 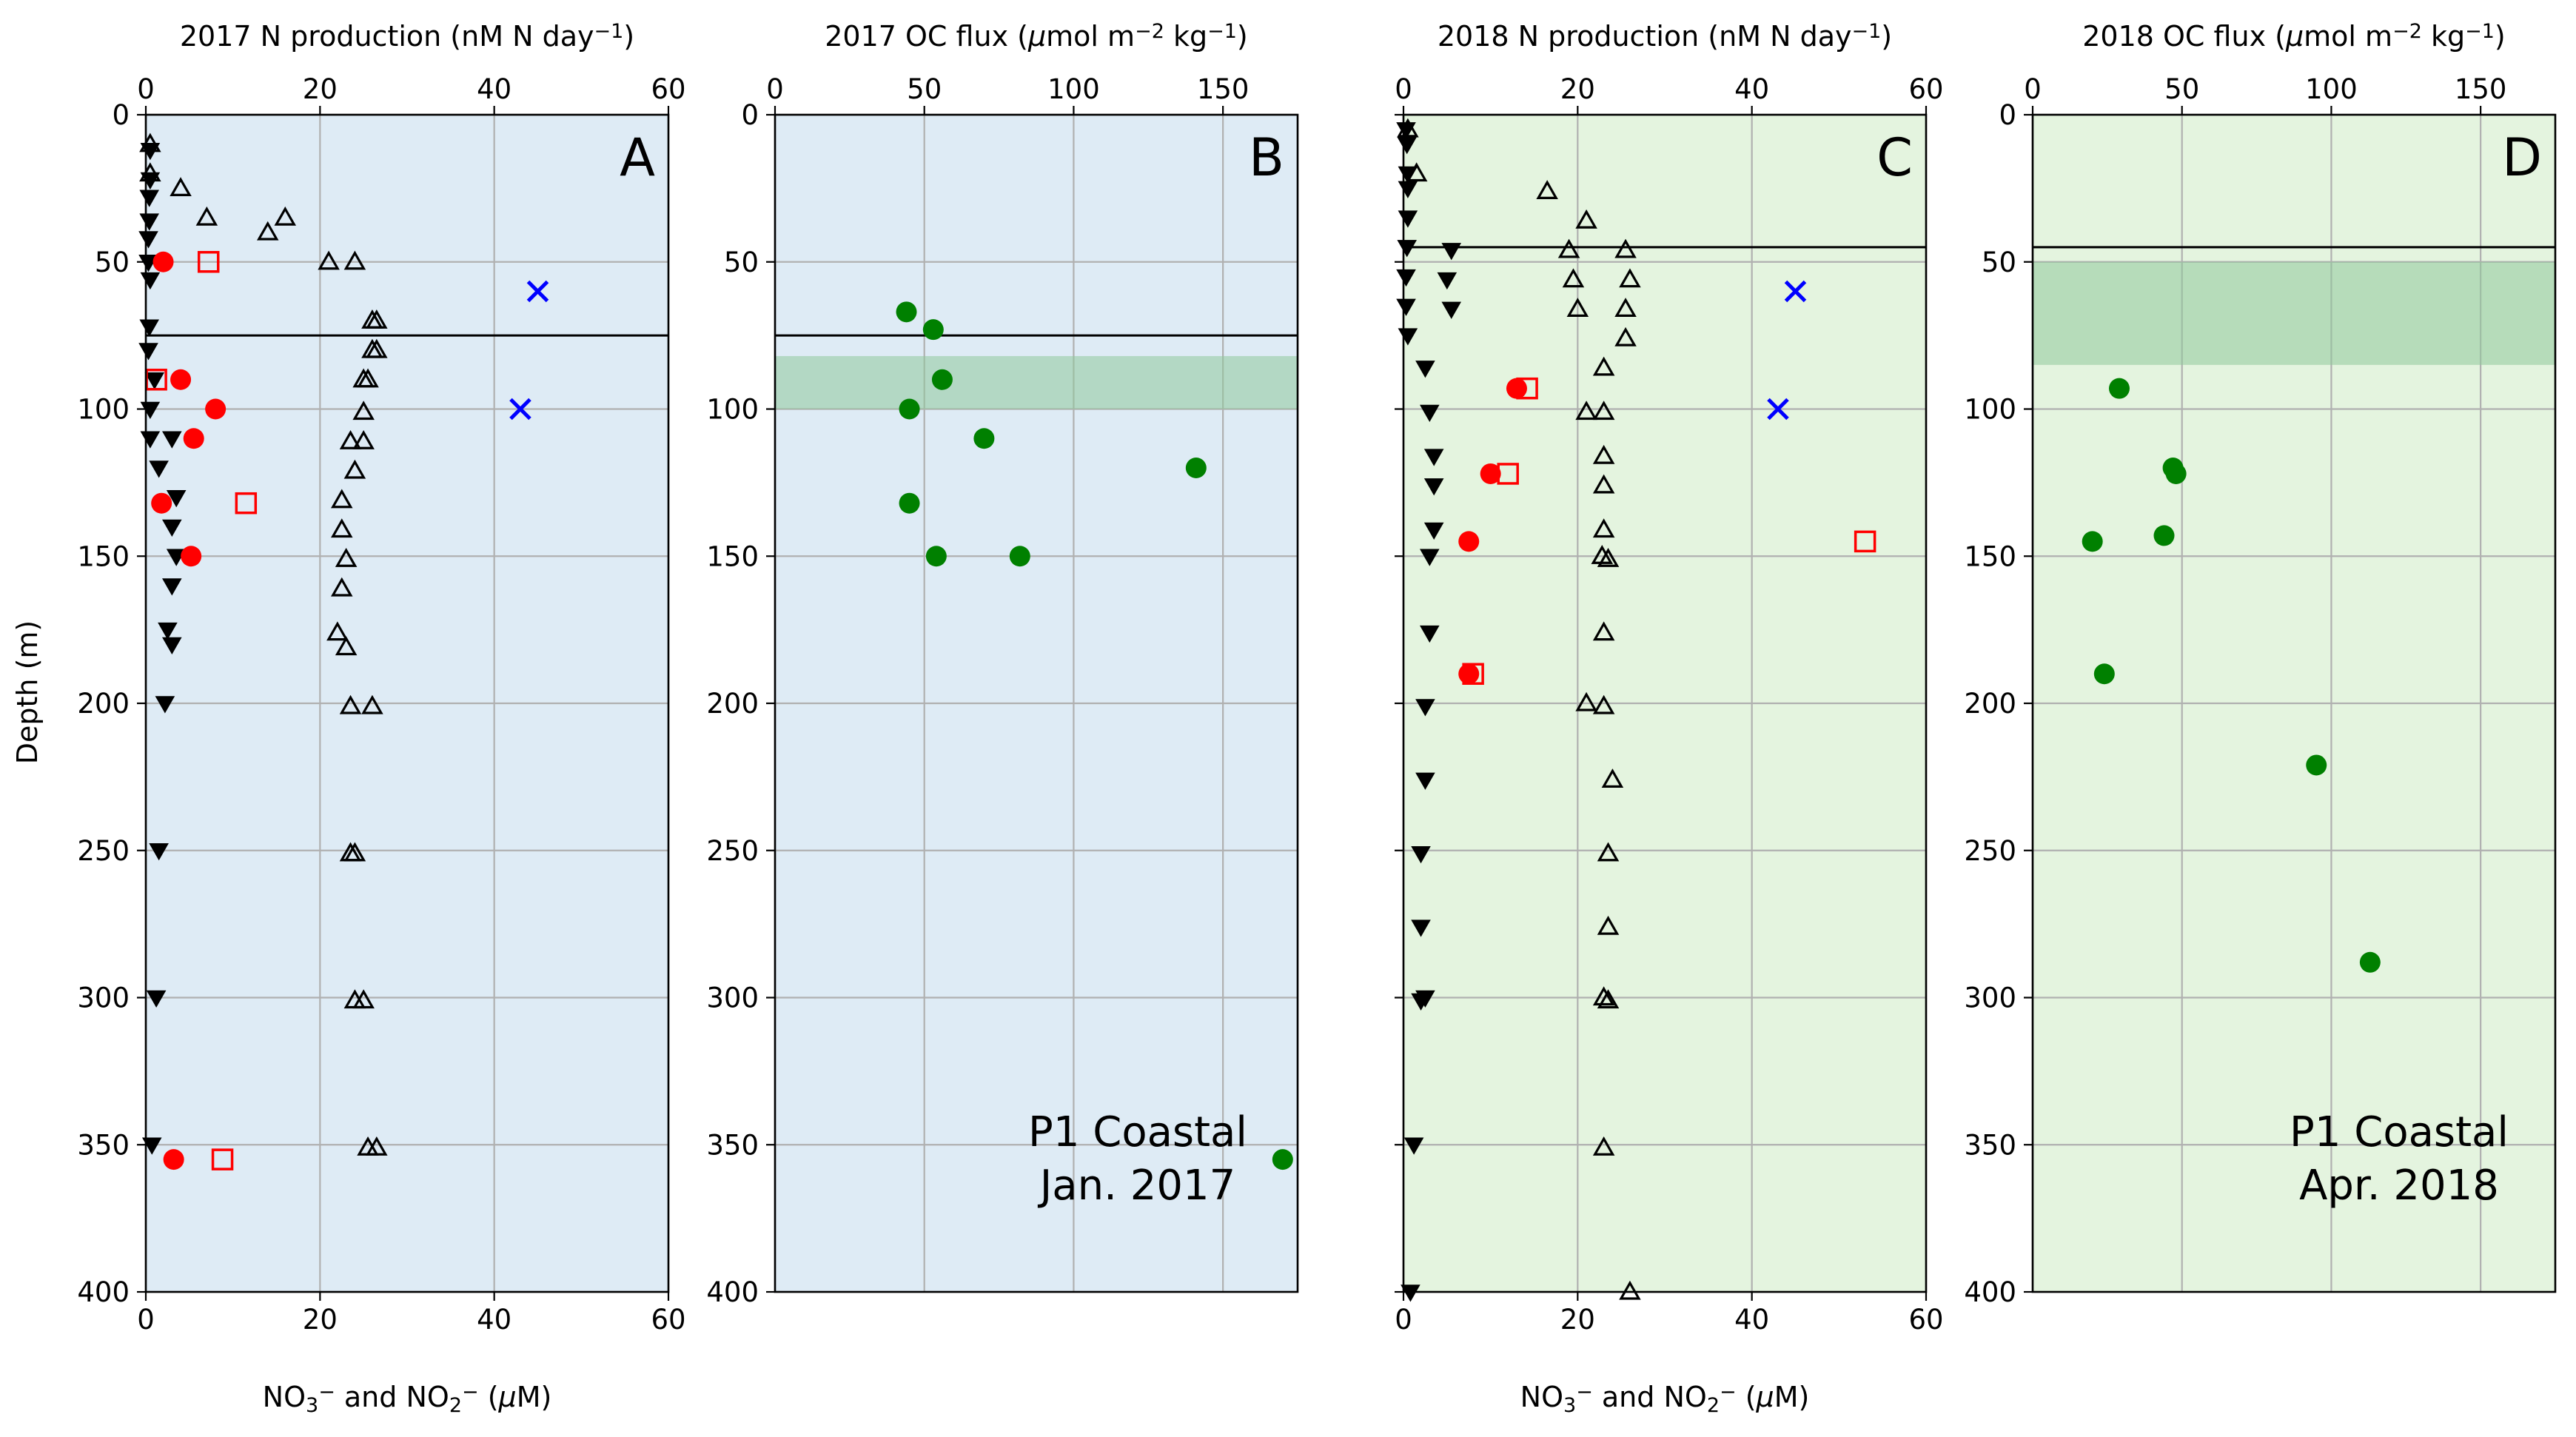 I want to click on panel-a-ytick-label: 350, so click(x=103, y=1145).